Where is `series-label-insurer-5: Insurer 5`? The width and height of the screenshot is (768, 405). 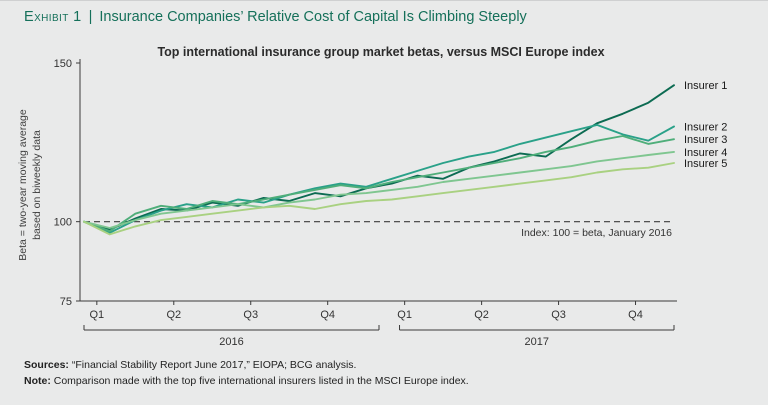
series-label-insurer-5: Insurer 5 is located at coordinates (705, 164).